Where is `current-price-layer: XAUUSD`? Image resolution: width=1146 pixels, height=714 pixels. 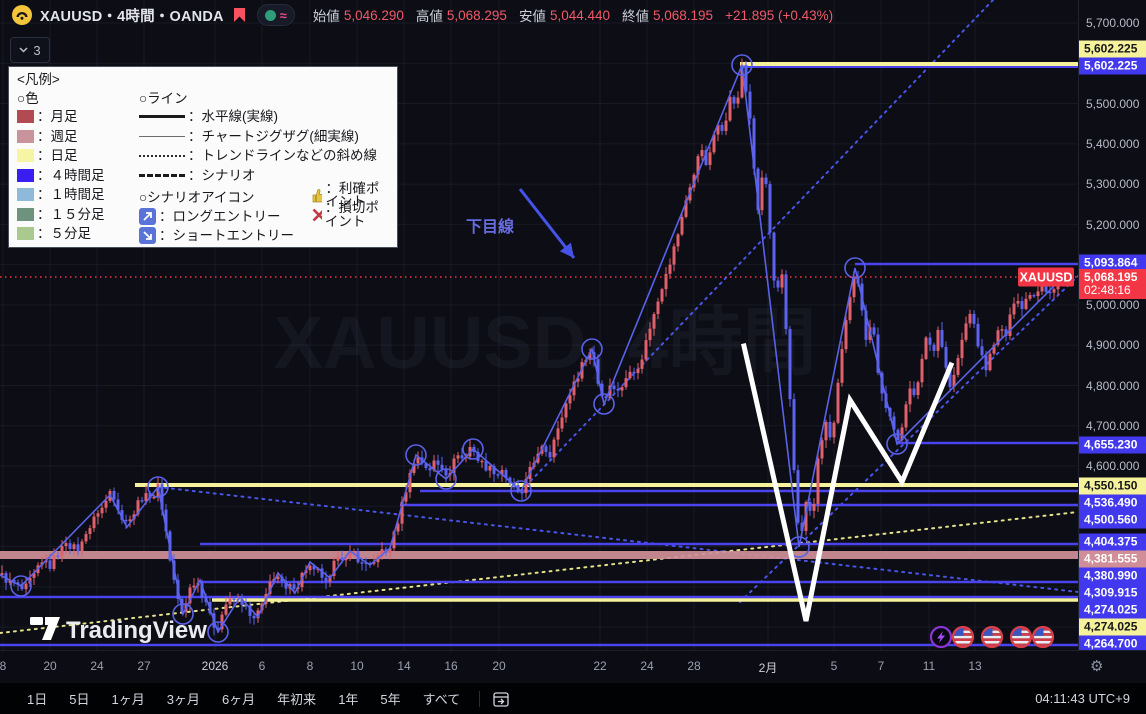 current-price-layer: XAUUSD is located at coordinates (539, 277).